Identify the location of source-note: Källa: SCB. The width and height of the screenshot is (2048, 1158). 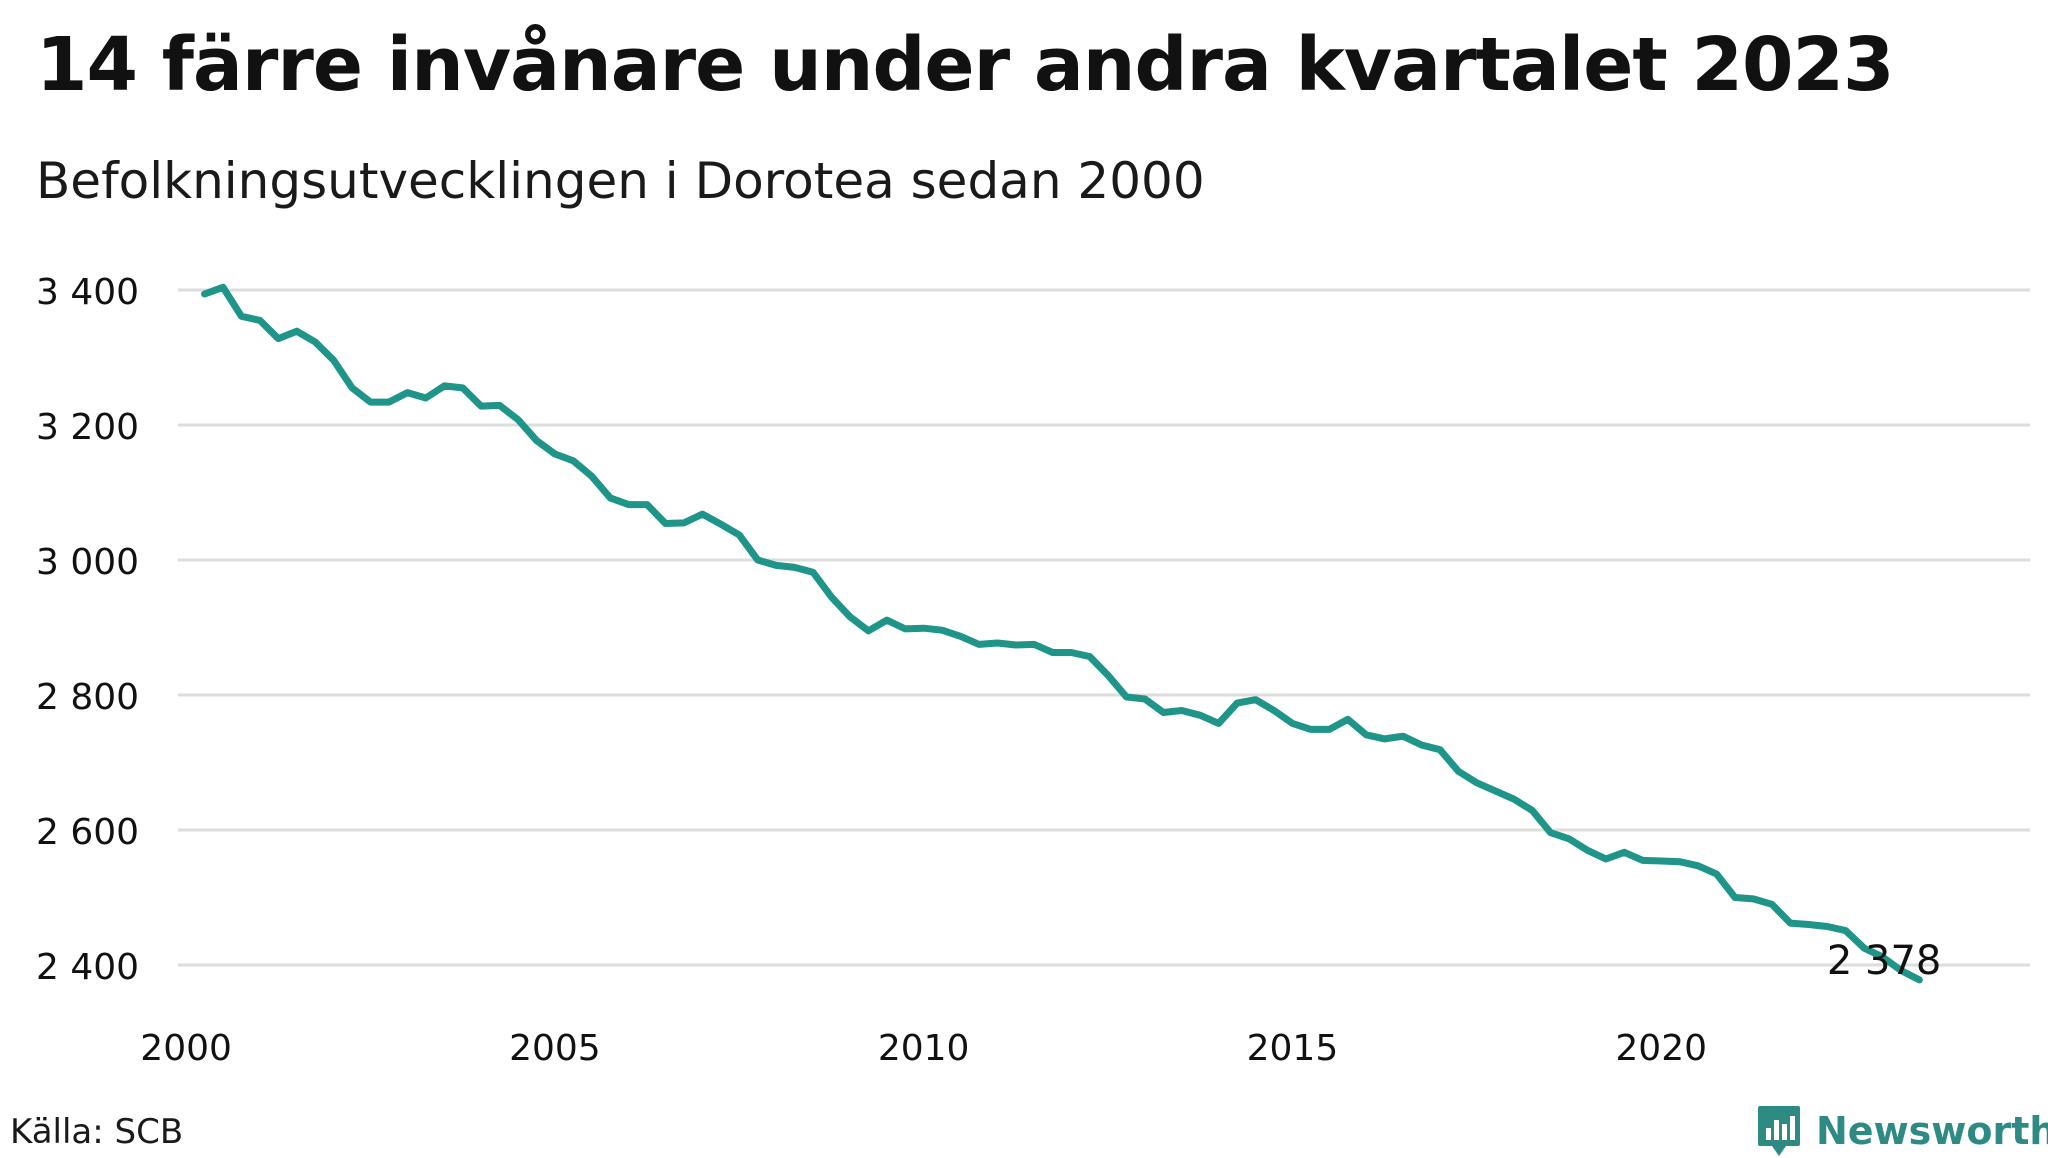
(97, 1132).